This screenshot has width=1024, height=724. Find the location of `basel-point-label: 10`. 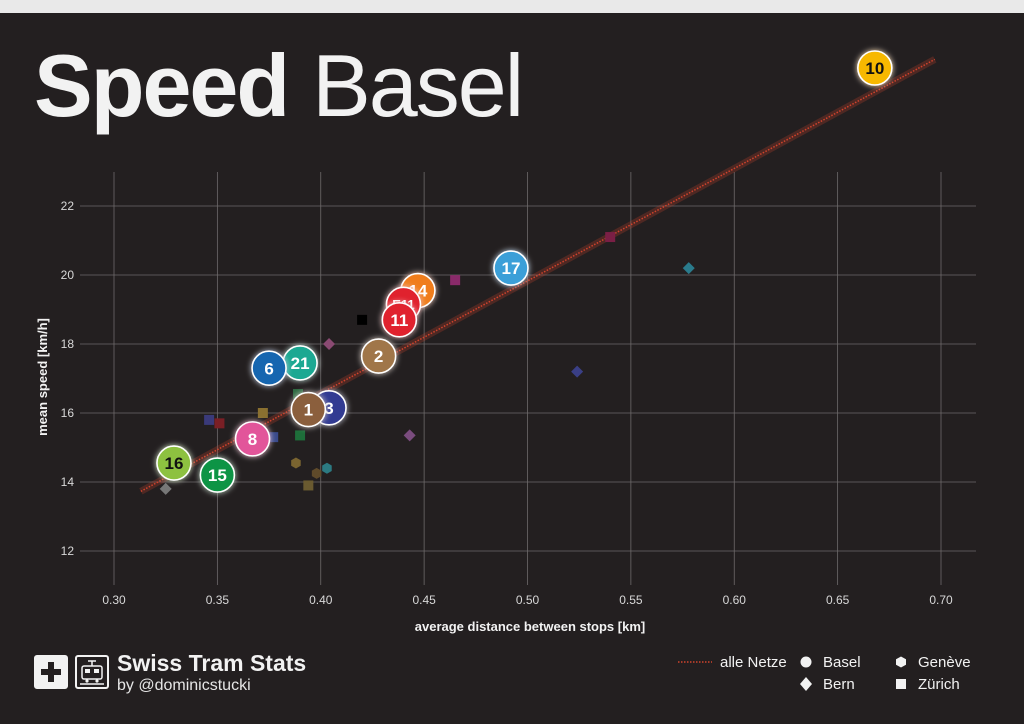

basel-point-label: 10 is located at coordinates (874, 68).